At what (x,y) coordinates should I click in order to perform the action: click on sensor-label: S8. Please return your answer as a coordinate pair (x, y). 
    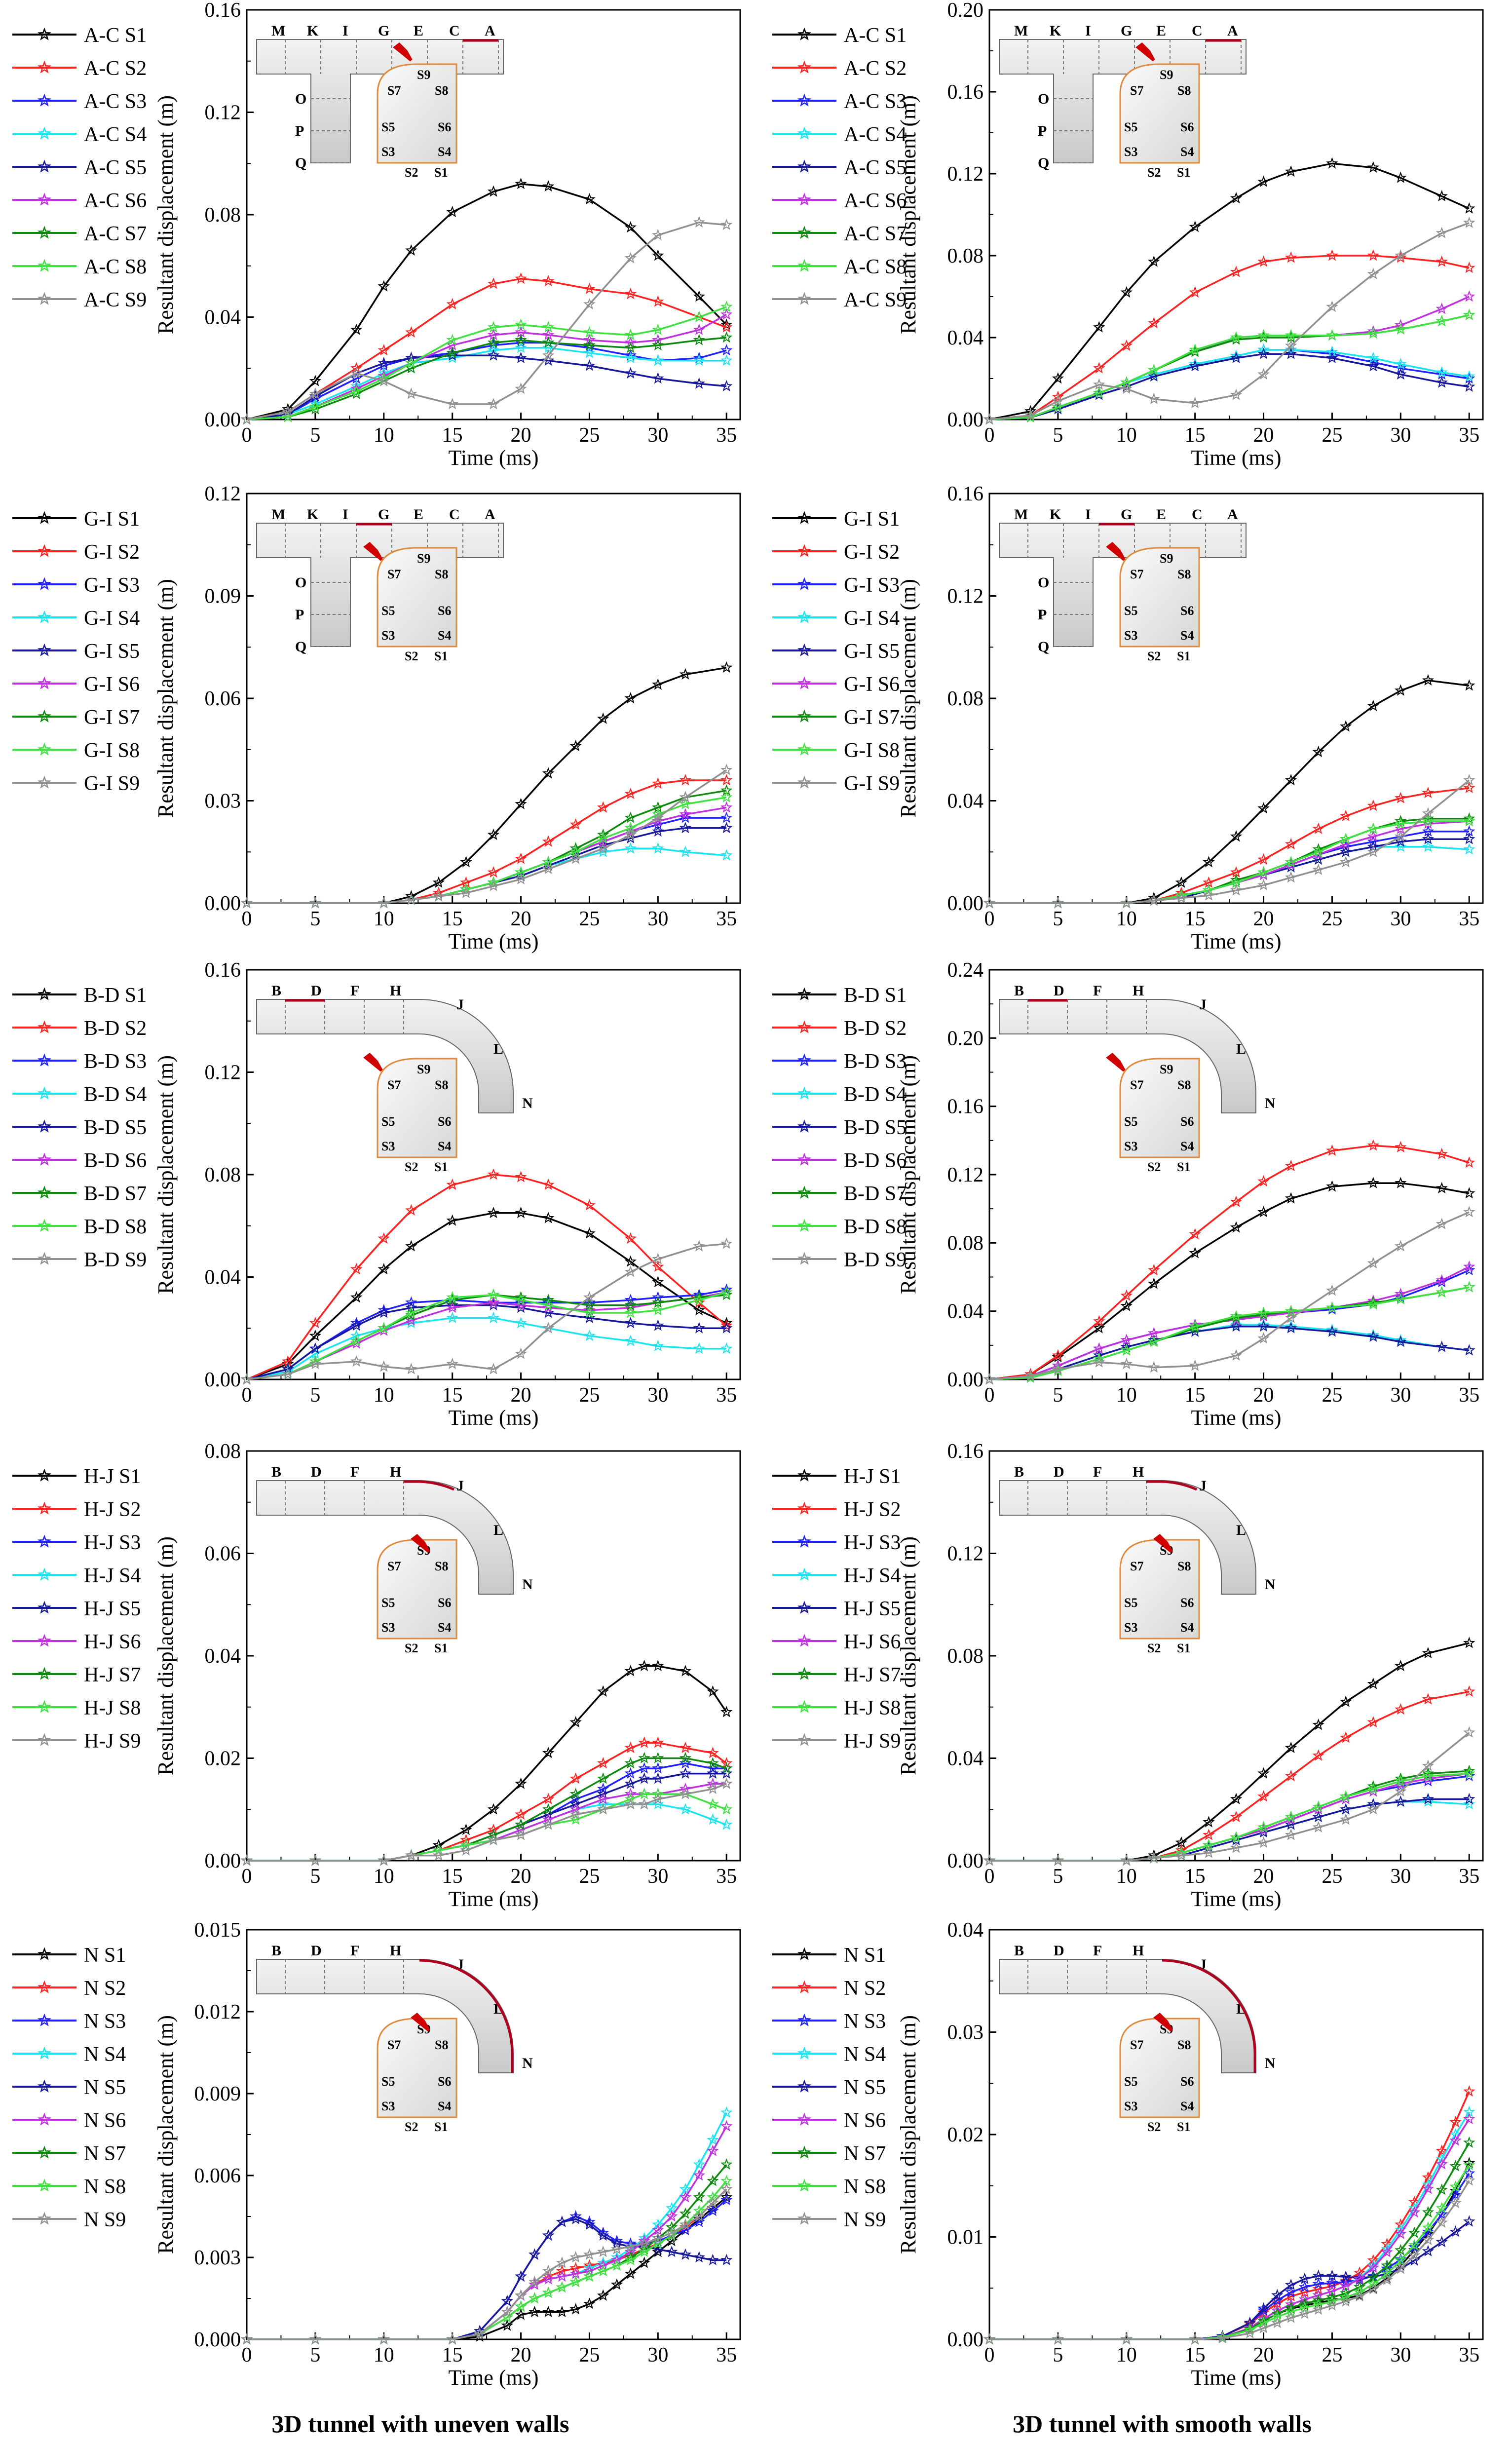
    Looking at the image, I should click on (1184, 1085).